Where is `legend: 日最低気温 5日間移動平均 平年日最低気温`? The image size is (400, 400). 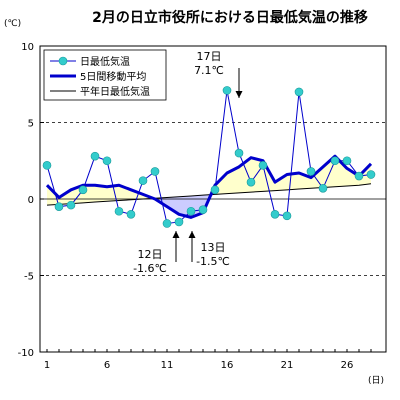 legend: 日最低気温 5日間移動平均 平年日最低気温 is located at coordinates (105, 75).